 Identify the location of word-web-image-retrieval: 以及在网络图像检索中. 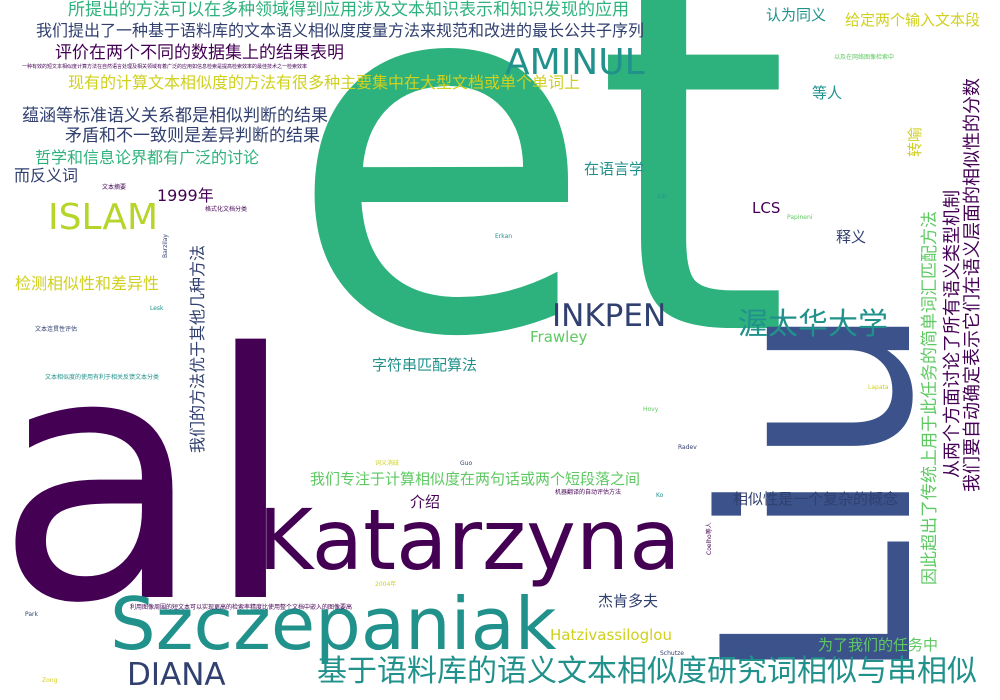
(864, 57).